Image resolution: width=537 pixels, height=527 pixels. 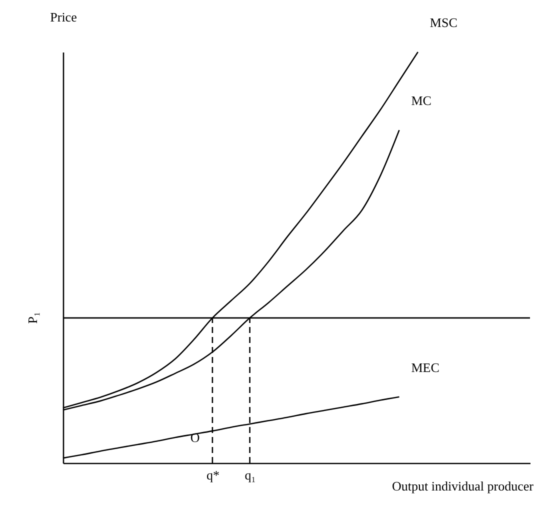 What do you see at coordinates (421, 100) in the screenshot?
I see `series-label: MC` at bounding box center [421, 100].